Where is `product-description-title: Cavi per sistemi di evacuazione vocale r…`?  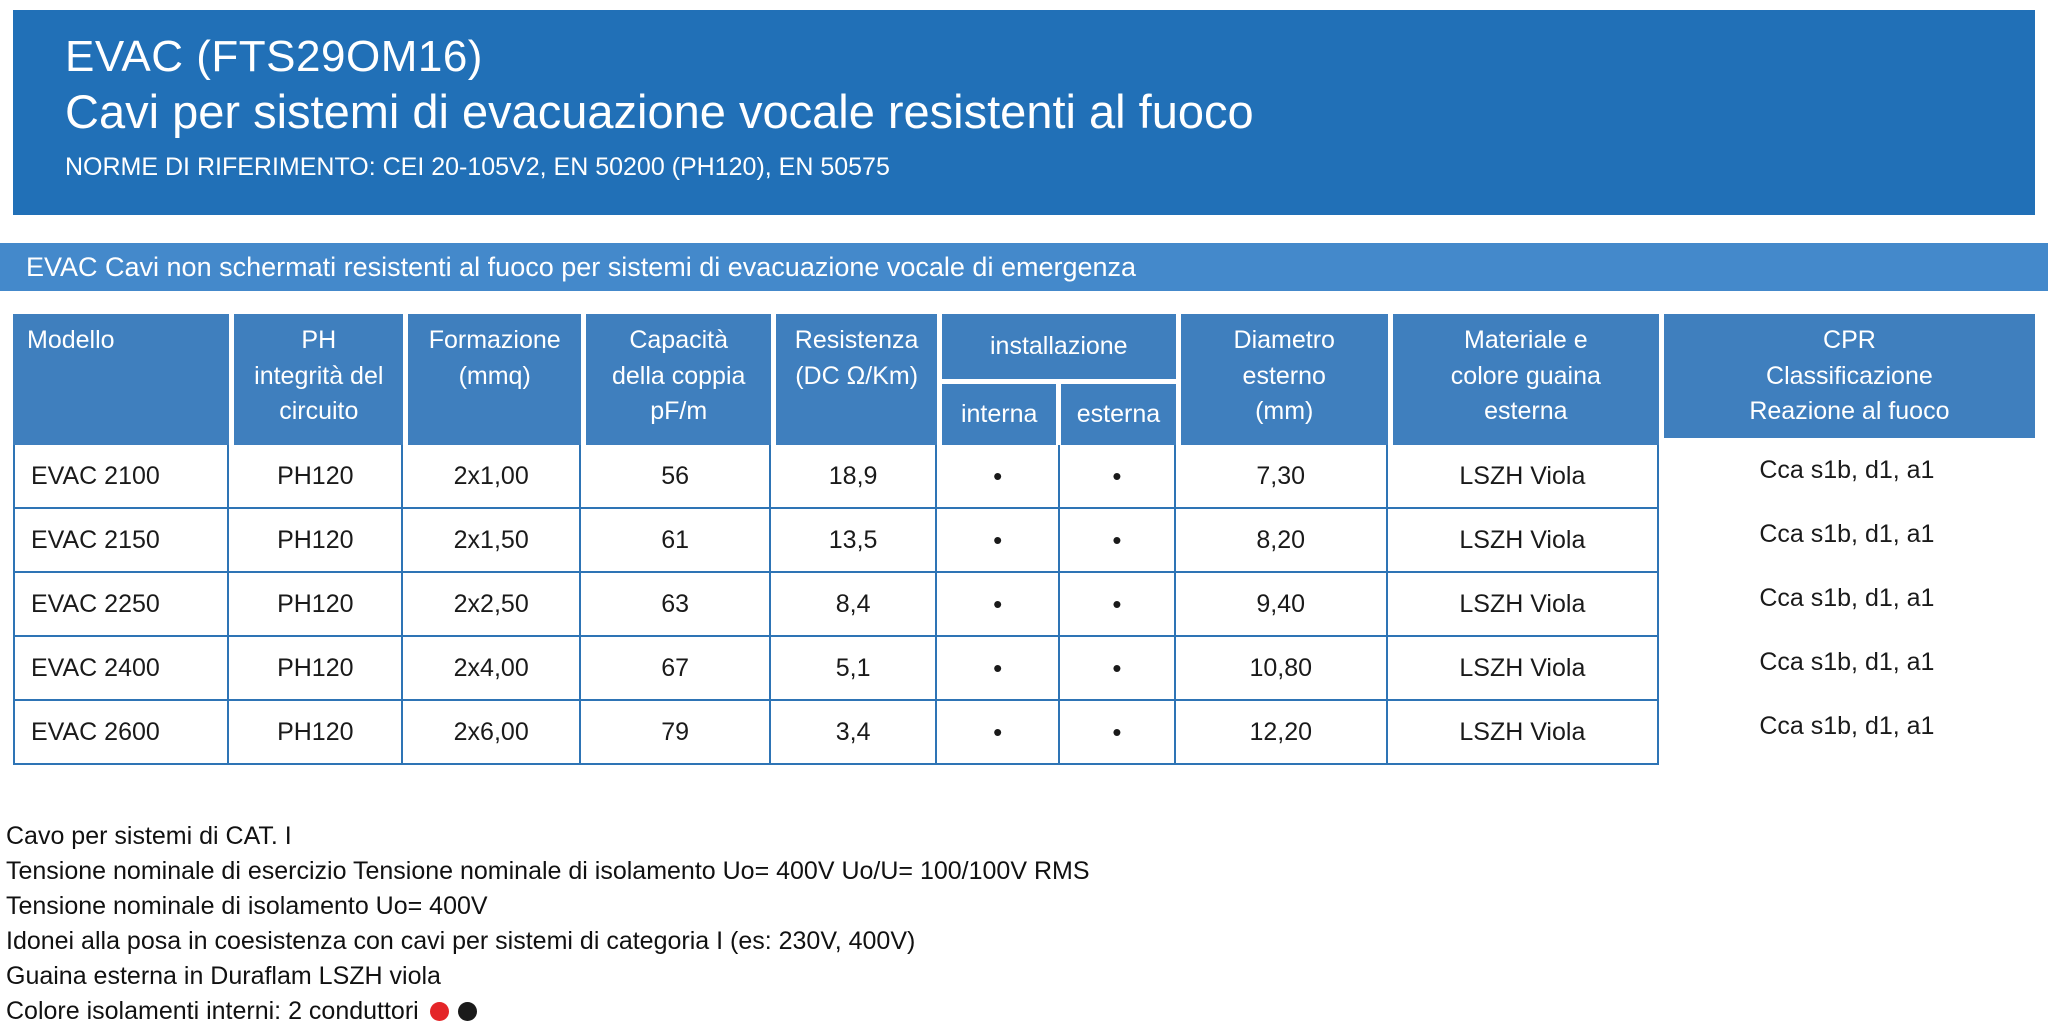 product-description-title: Cavi per sistemi di evacuazione vocale r… is located at coordinates (659, 111).